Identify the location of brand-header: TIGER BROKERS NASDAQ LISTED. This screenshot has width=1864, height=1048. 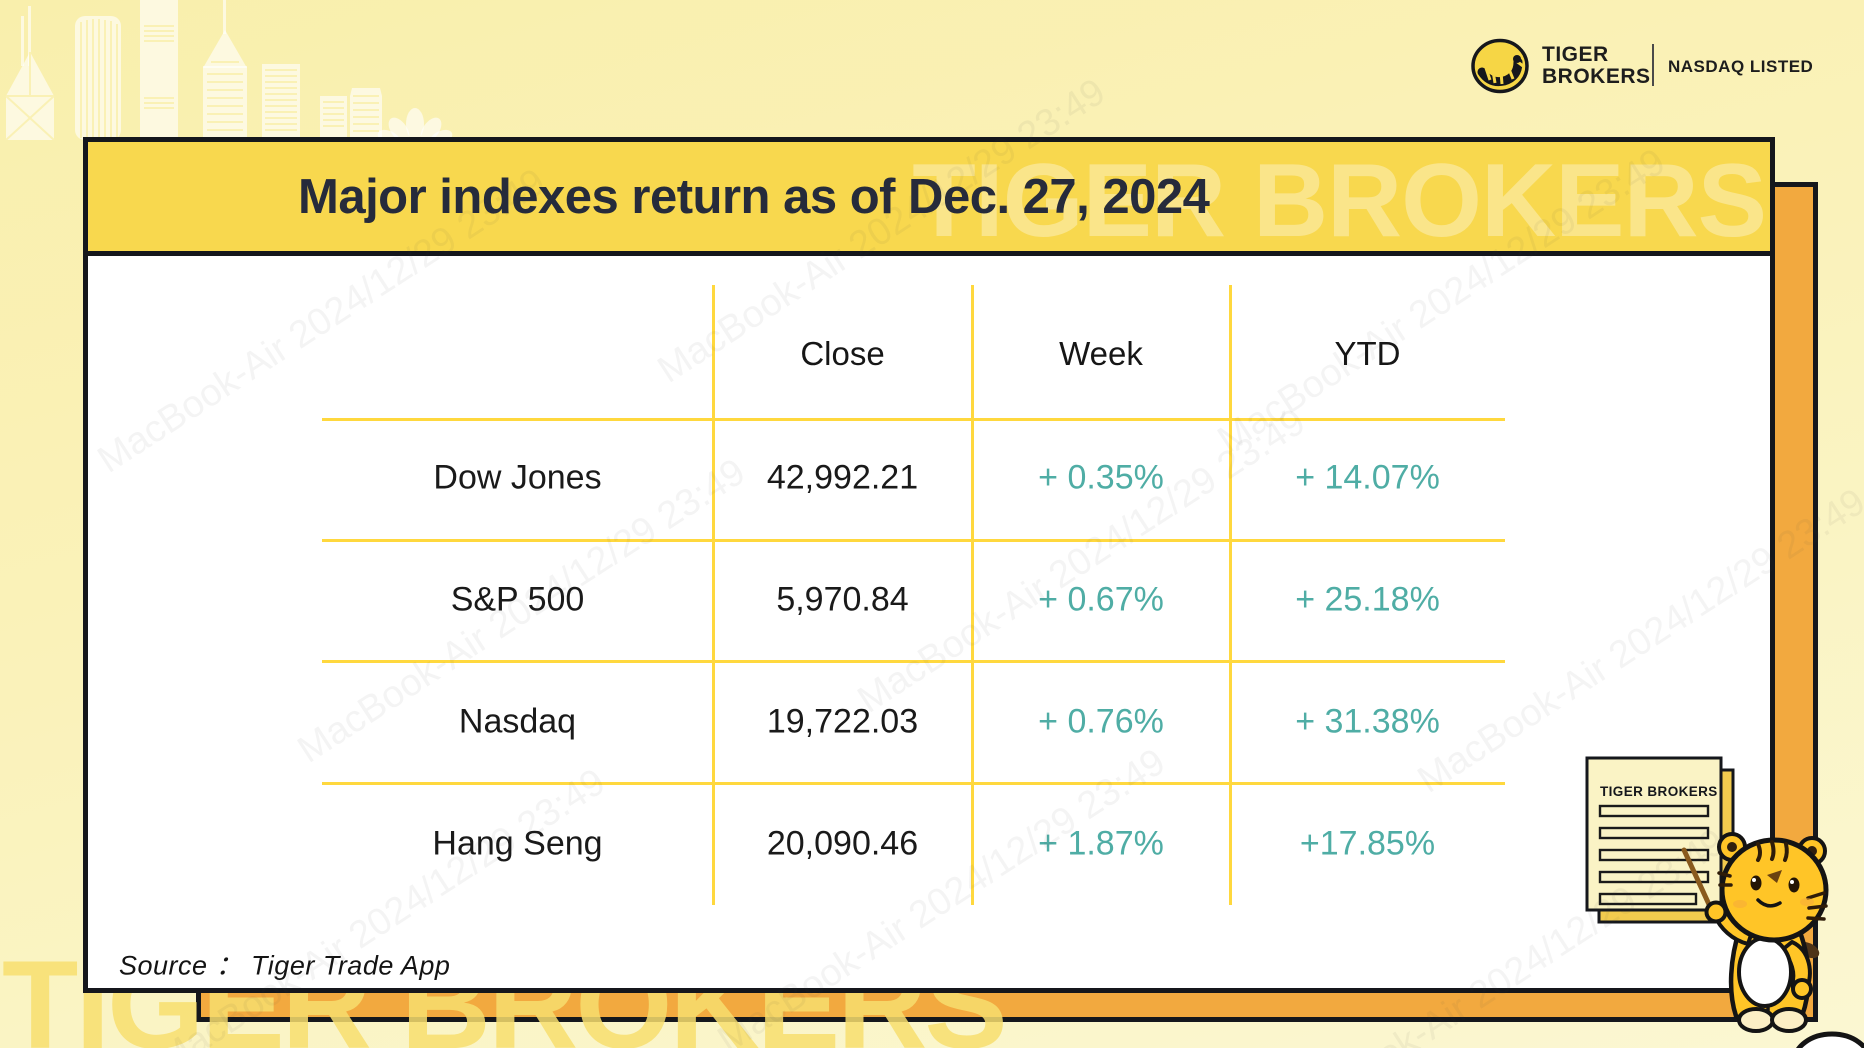
(1660, 69).